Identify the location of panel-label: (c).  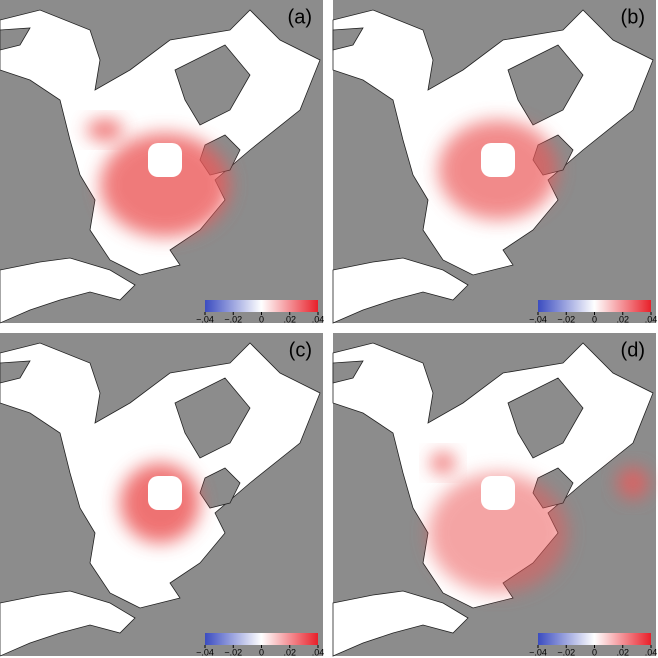
(300, 350).